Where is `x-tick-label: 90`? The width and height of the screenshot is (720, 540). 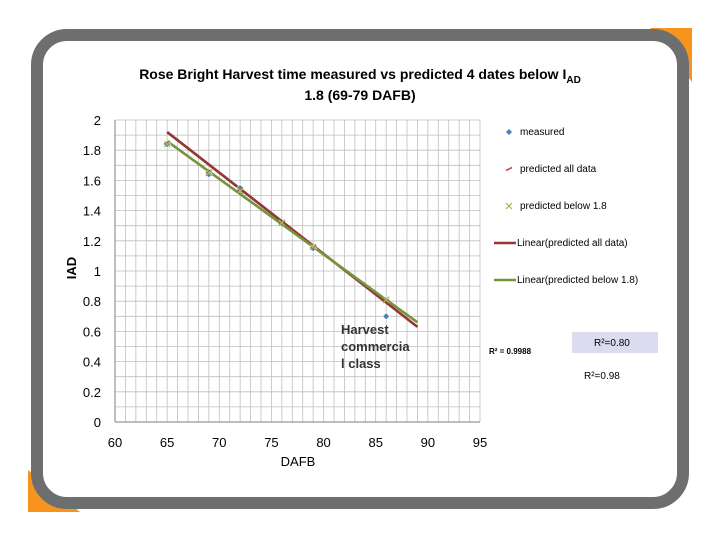 x-tick-label: 90 is located at coordinates (428, 442).